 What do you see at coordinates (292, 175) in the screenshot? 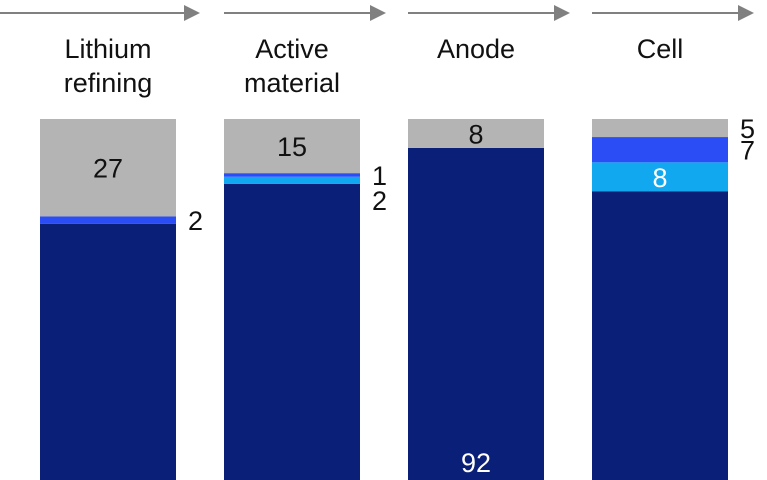
I see `bar-active-material-blue-segment` at bounding box center [292, 175].